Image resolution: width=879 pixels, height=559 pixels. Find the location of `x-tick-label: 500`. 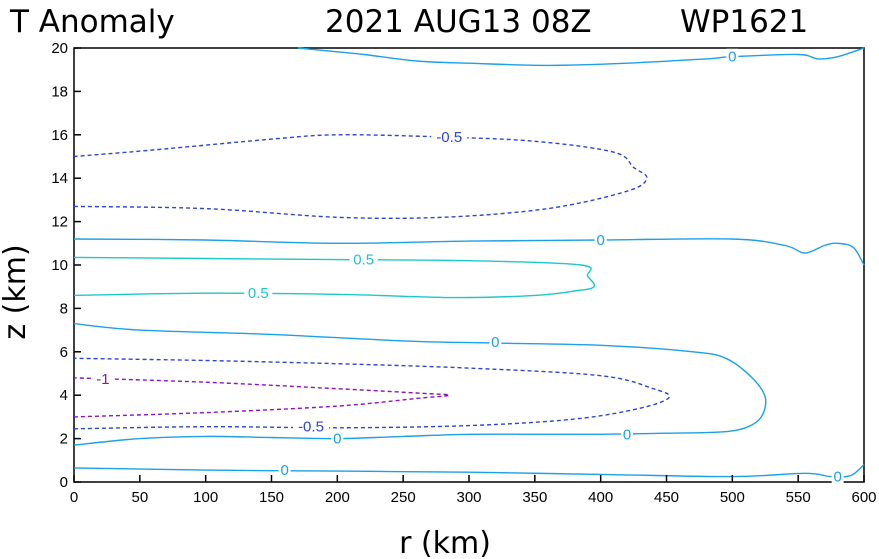

x-tick-label: 500 is located at coordinates (732, 497).